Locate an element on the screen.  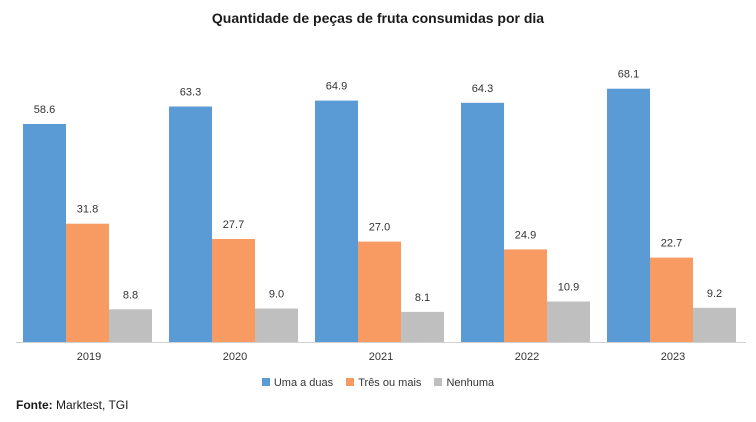
bar-uma-a-duas-2021 is located at coordinates (336, 221).